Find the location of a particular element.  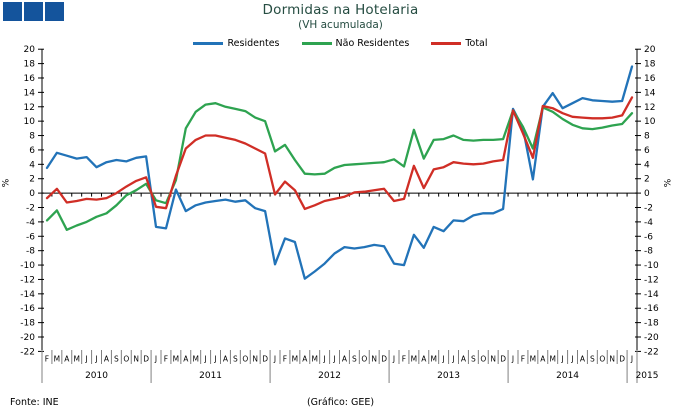

y-tick-label-right: 6 is located at coordinates (647, 151).